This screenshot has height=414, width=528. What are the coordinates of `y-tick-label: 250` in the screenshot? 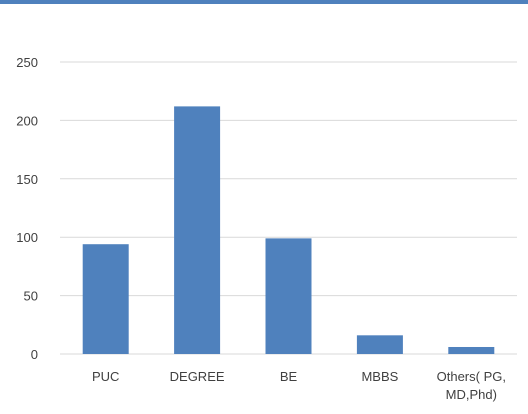 It's located at (27, 62).